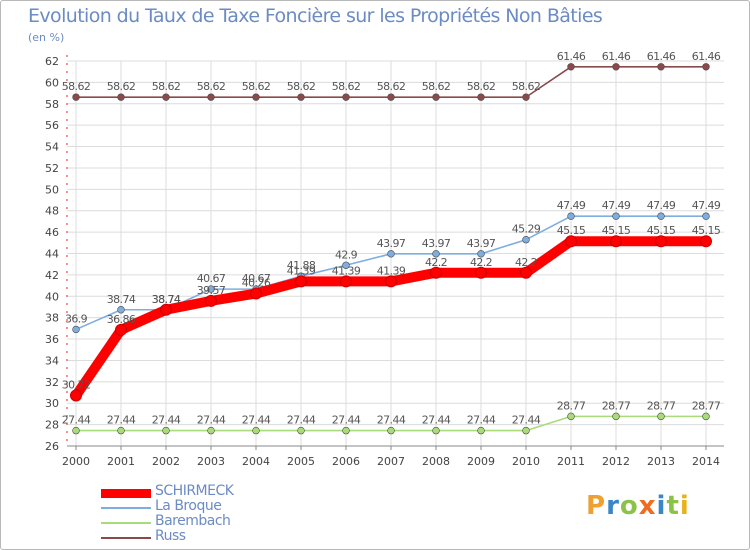  What do you see at coordinates (616, 461) in the screenshot?
I see `x-tick-label: 2012` at bounding box center [616, 461].